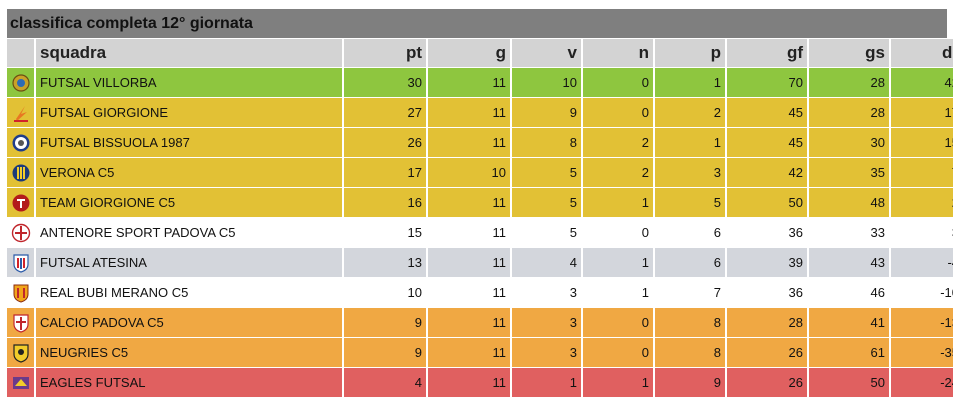 This screenshot has height=417, width=953. What do you see at coordinates (385, 292) in the screenshot?
I see `cell-pt: 10` at bounding box center [385, 292].